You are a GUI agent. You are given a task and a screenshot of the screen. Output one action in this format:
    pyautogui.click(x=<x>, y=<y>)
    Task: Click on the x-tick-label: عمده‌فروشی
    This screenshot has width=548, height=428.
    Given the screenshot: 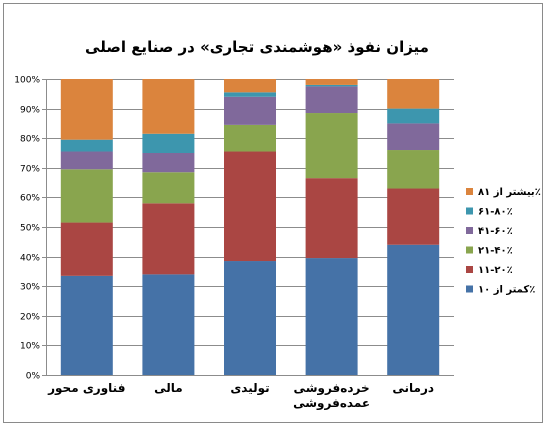 What is the action you would take?
    pyautogui.click(x=331, y=403)
    